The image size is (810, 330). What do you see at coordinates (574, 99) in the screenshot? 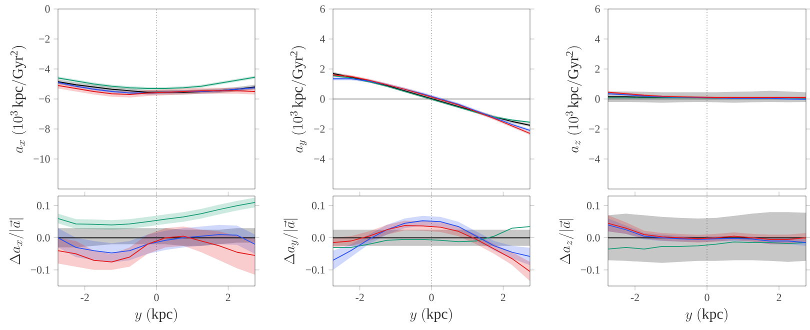
I see `y-axis-title: $a_z\ (10^3\,\mathrm{kpc/Gyr^2})$` at bounding box center [574, 99].